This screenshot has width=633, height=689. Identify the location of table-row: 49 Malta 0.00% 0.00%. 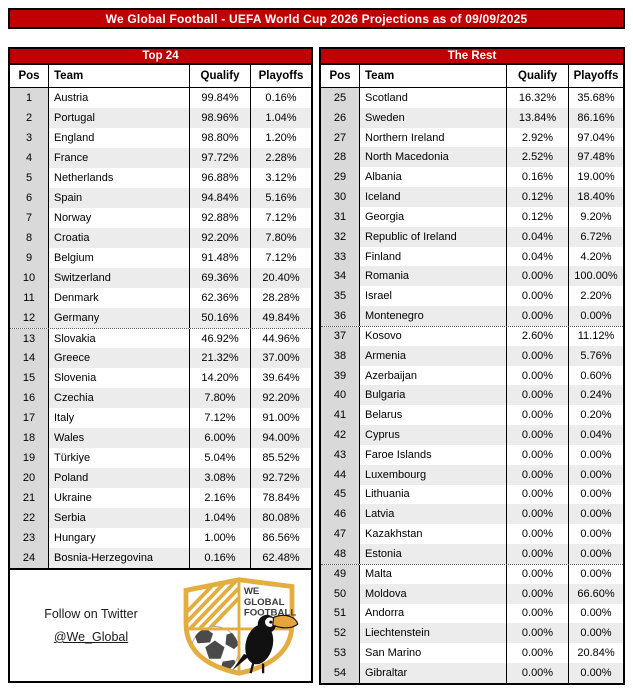
(472, 573).